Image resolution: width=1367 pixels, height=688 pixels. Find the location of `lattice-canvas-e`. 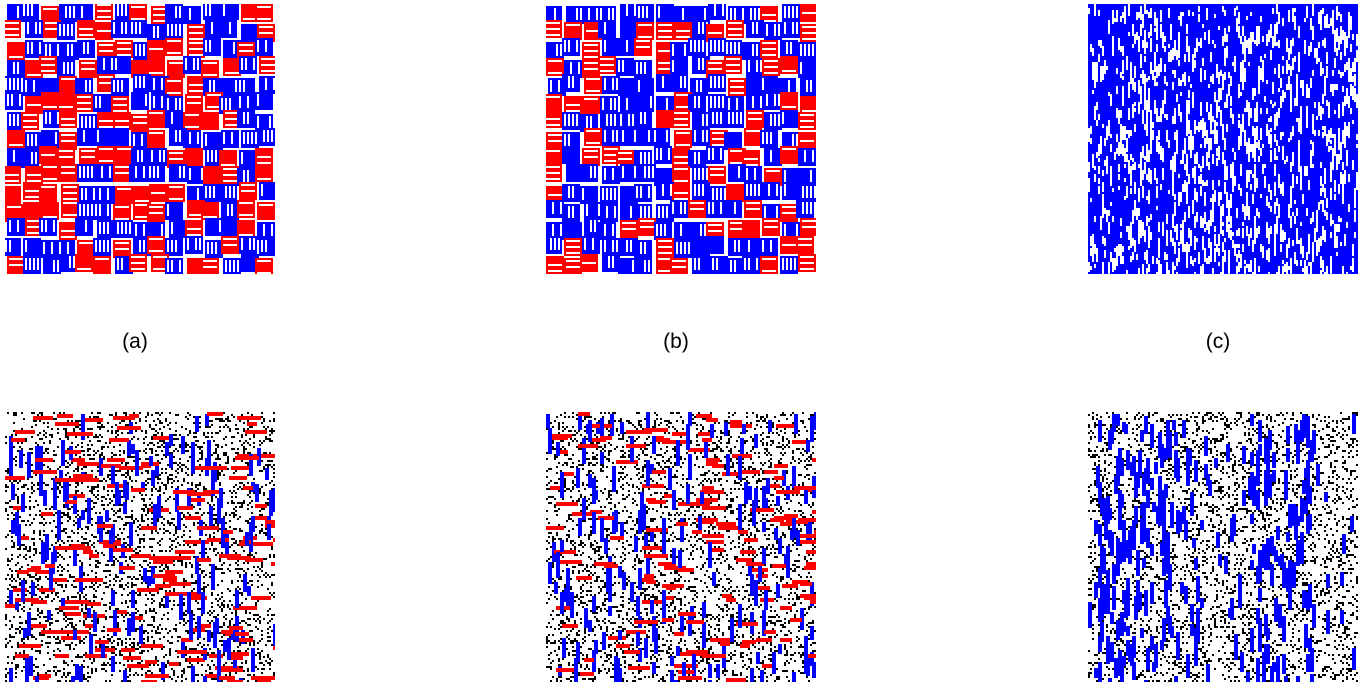

lattice-canvas-e is located at coordinates (681, 547).